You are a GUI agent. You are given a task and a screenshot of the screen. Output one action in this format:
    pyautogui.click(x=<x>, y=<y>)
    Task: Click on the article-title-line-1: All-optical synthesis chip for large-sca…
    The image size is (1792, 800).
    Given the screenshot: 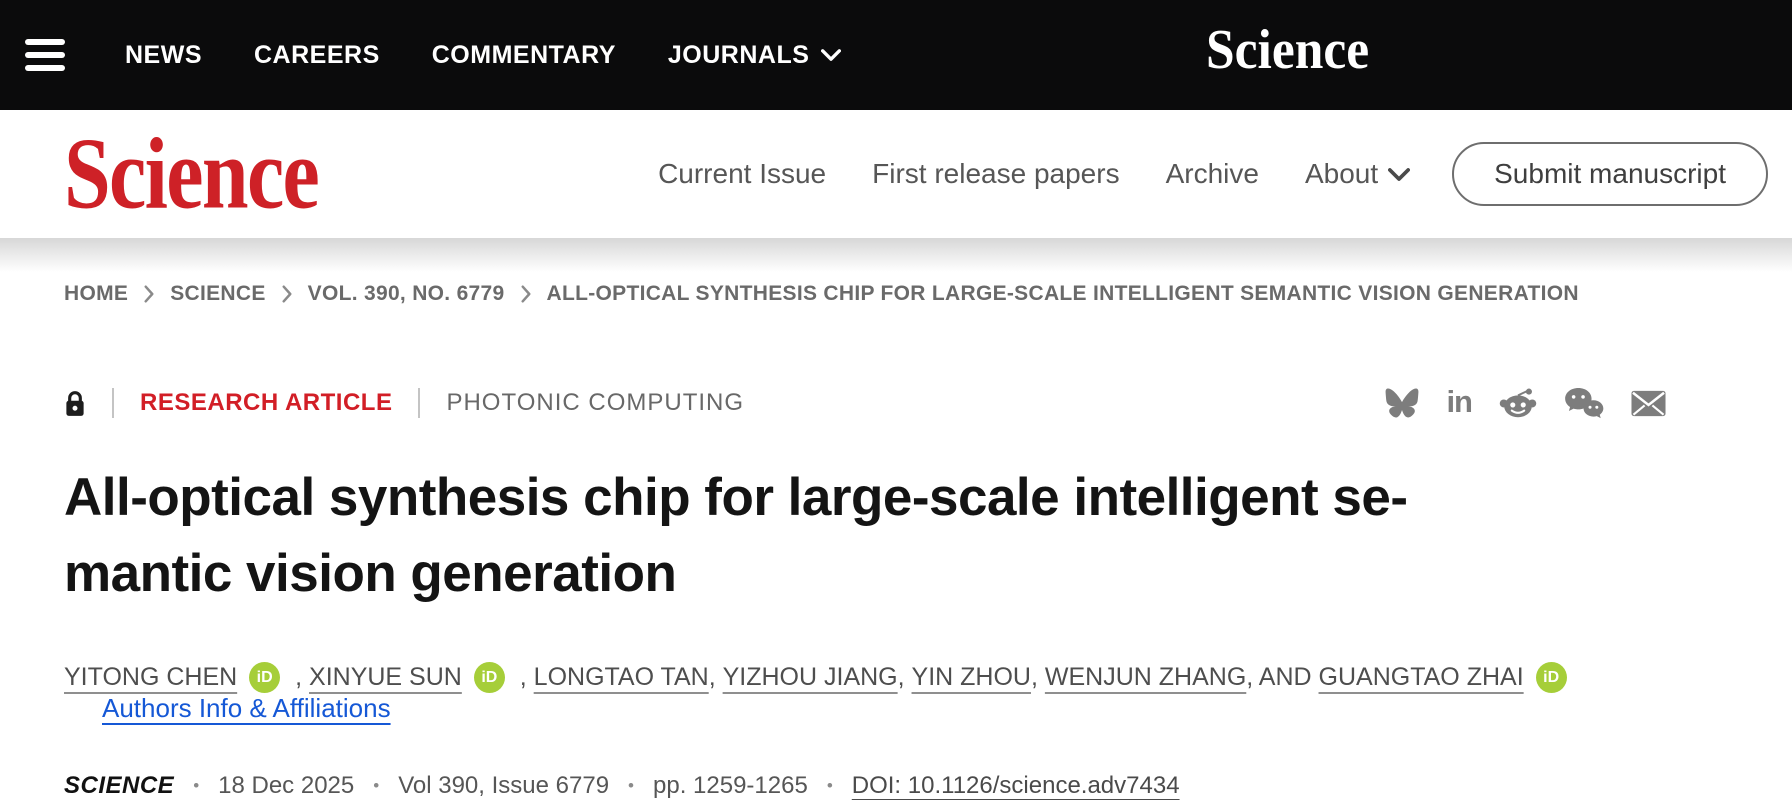 What is the action you would take?
    pyautogui.click(x=736, y=497)
    